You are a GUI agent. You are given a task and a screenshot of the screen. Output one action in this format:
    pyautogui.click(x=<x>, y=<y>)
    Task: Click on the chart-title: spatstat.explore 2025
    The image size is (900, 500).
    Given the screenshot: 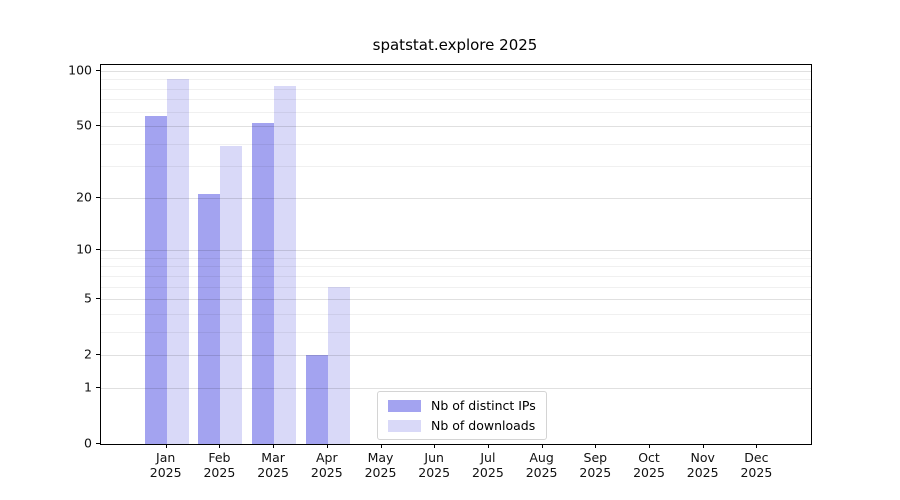 What is the action you would take?
    pyautogui.click(x=455, y=45)
    